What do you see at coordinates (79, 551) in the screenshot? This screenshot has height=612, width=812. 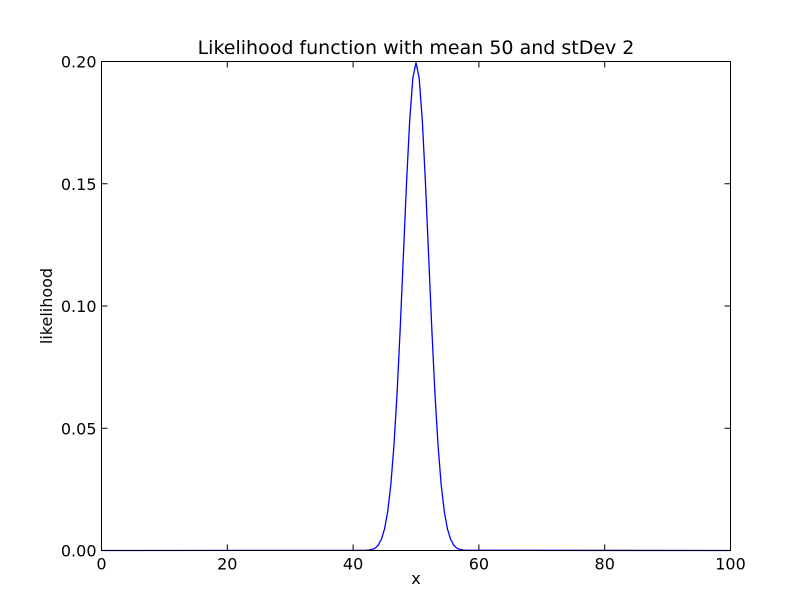 I see `y-tick-label: 0.00` at bounding box center [79, 551].